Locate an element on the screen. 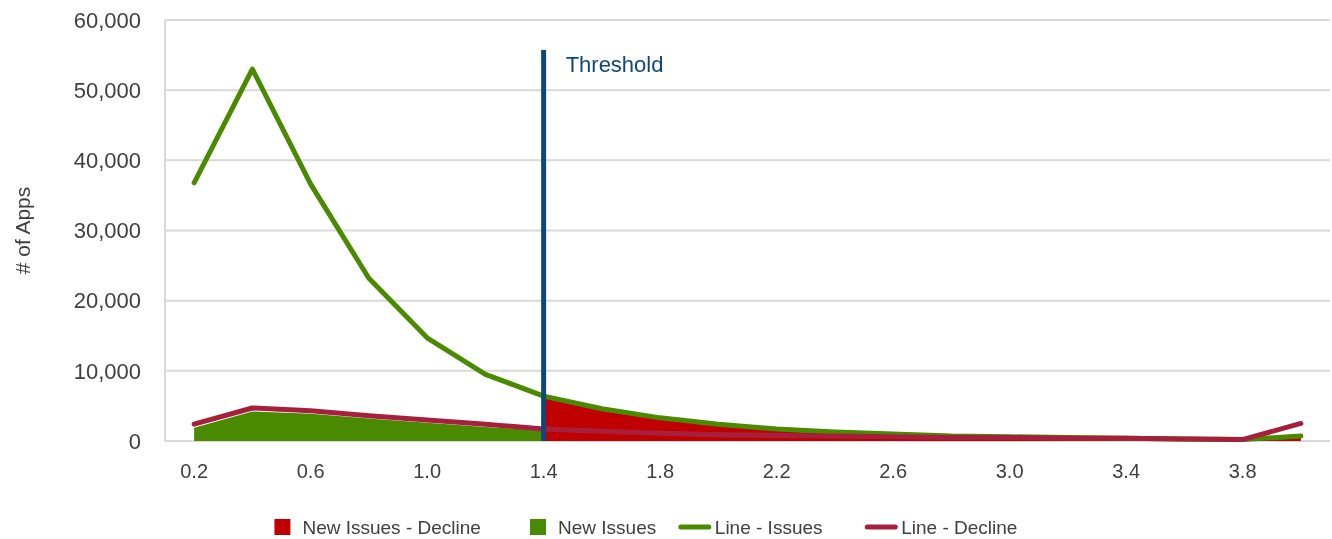 The image size is (1332, 539). ref-line-label: Threshold is located at coordinates (614, 64).